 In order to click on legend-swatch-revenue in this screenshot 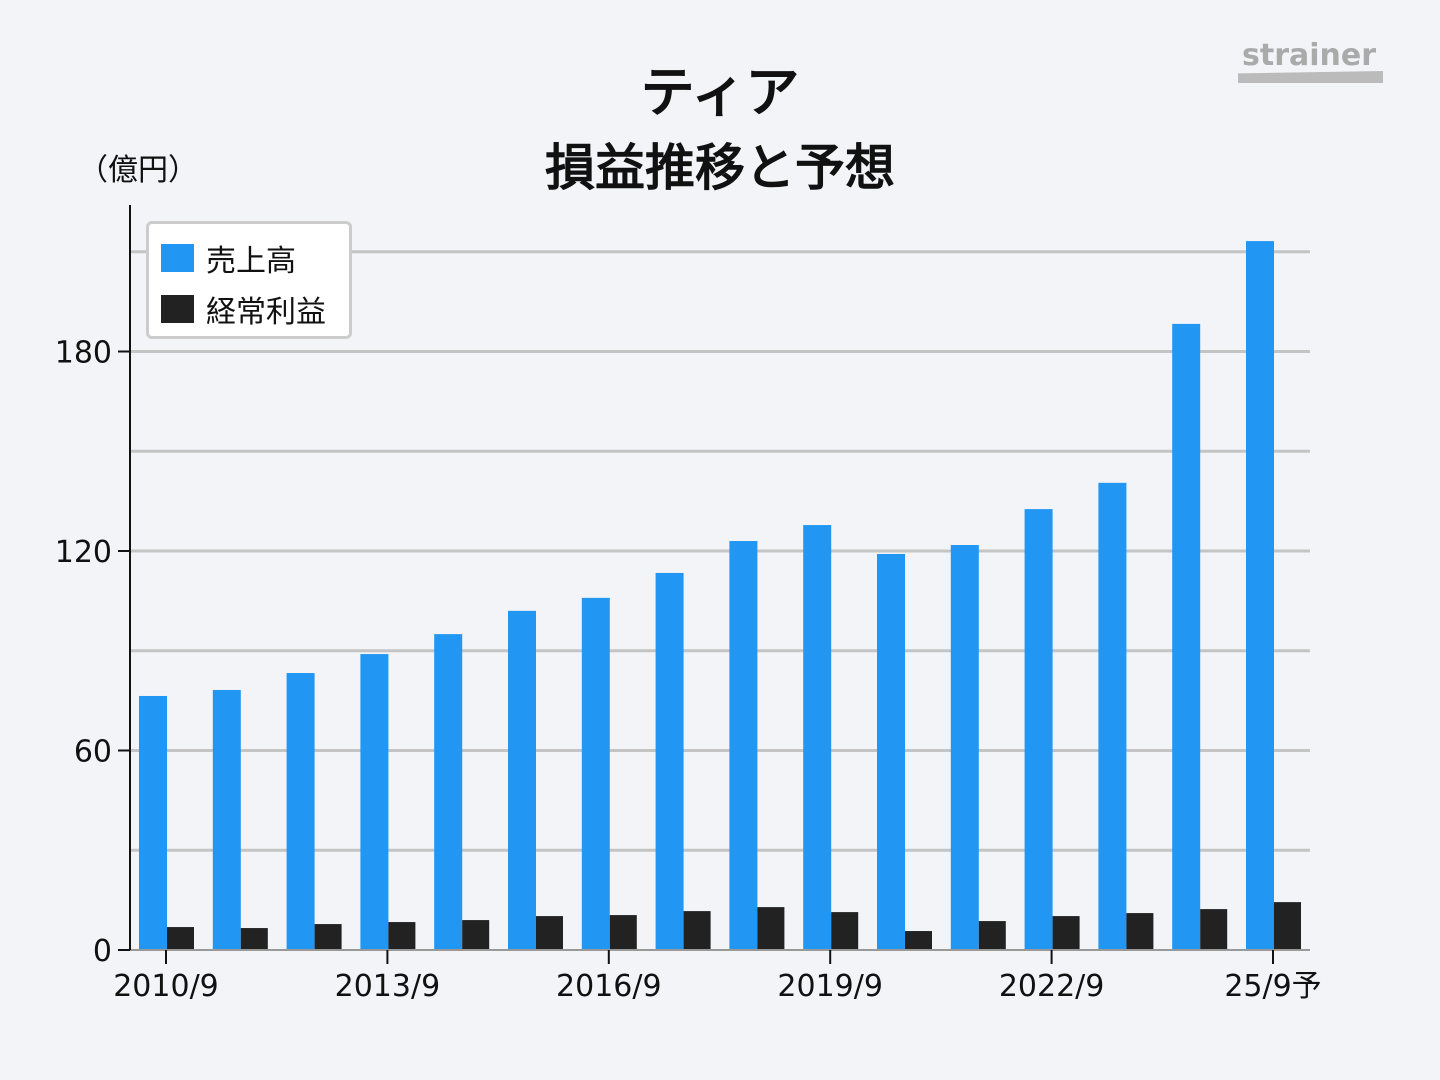, I will do `click(177, 258)`.